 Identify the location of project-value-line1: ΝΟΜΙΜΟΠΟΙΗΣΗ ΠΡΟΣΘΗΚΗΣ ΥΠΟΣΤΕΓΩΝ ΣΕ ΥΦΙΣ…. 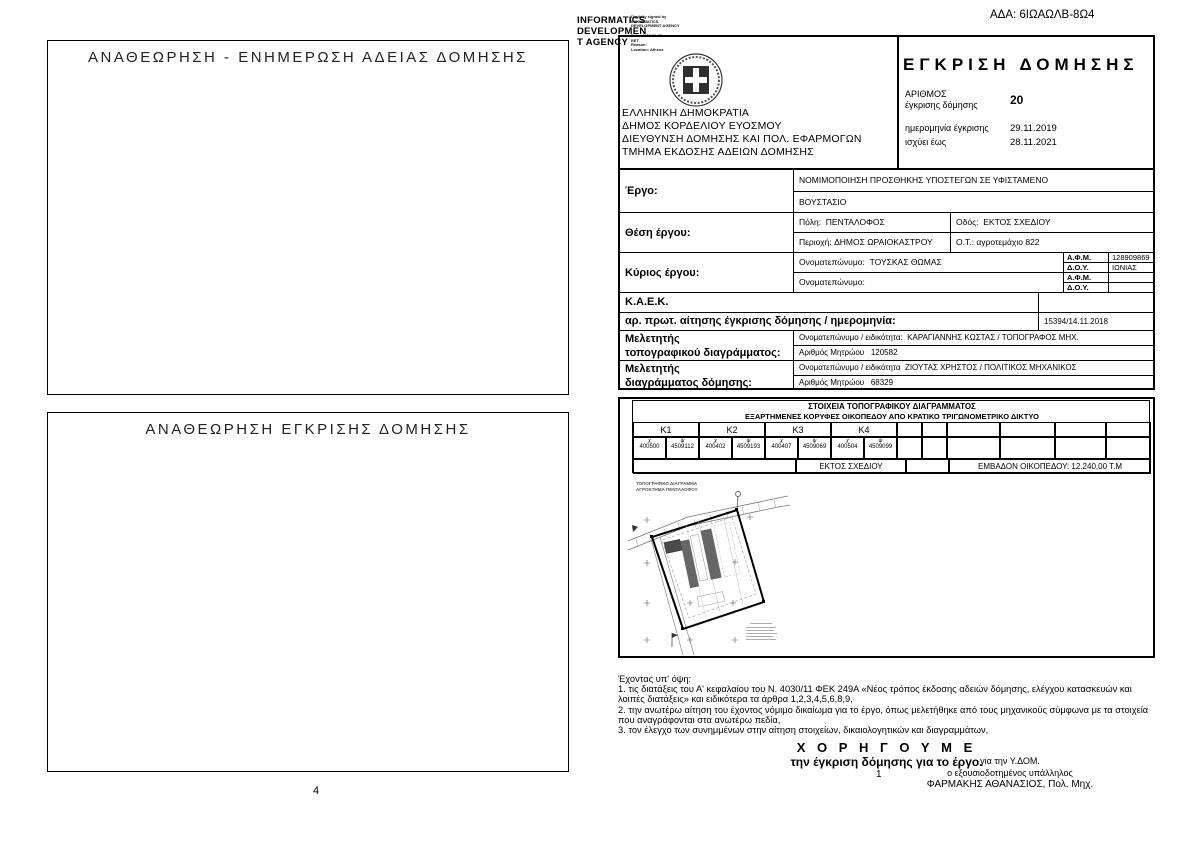
(974, 180).